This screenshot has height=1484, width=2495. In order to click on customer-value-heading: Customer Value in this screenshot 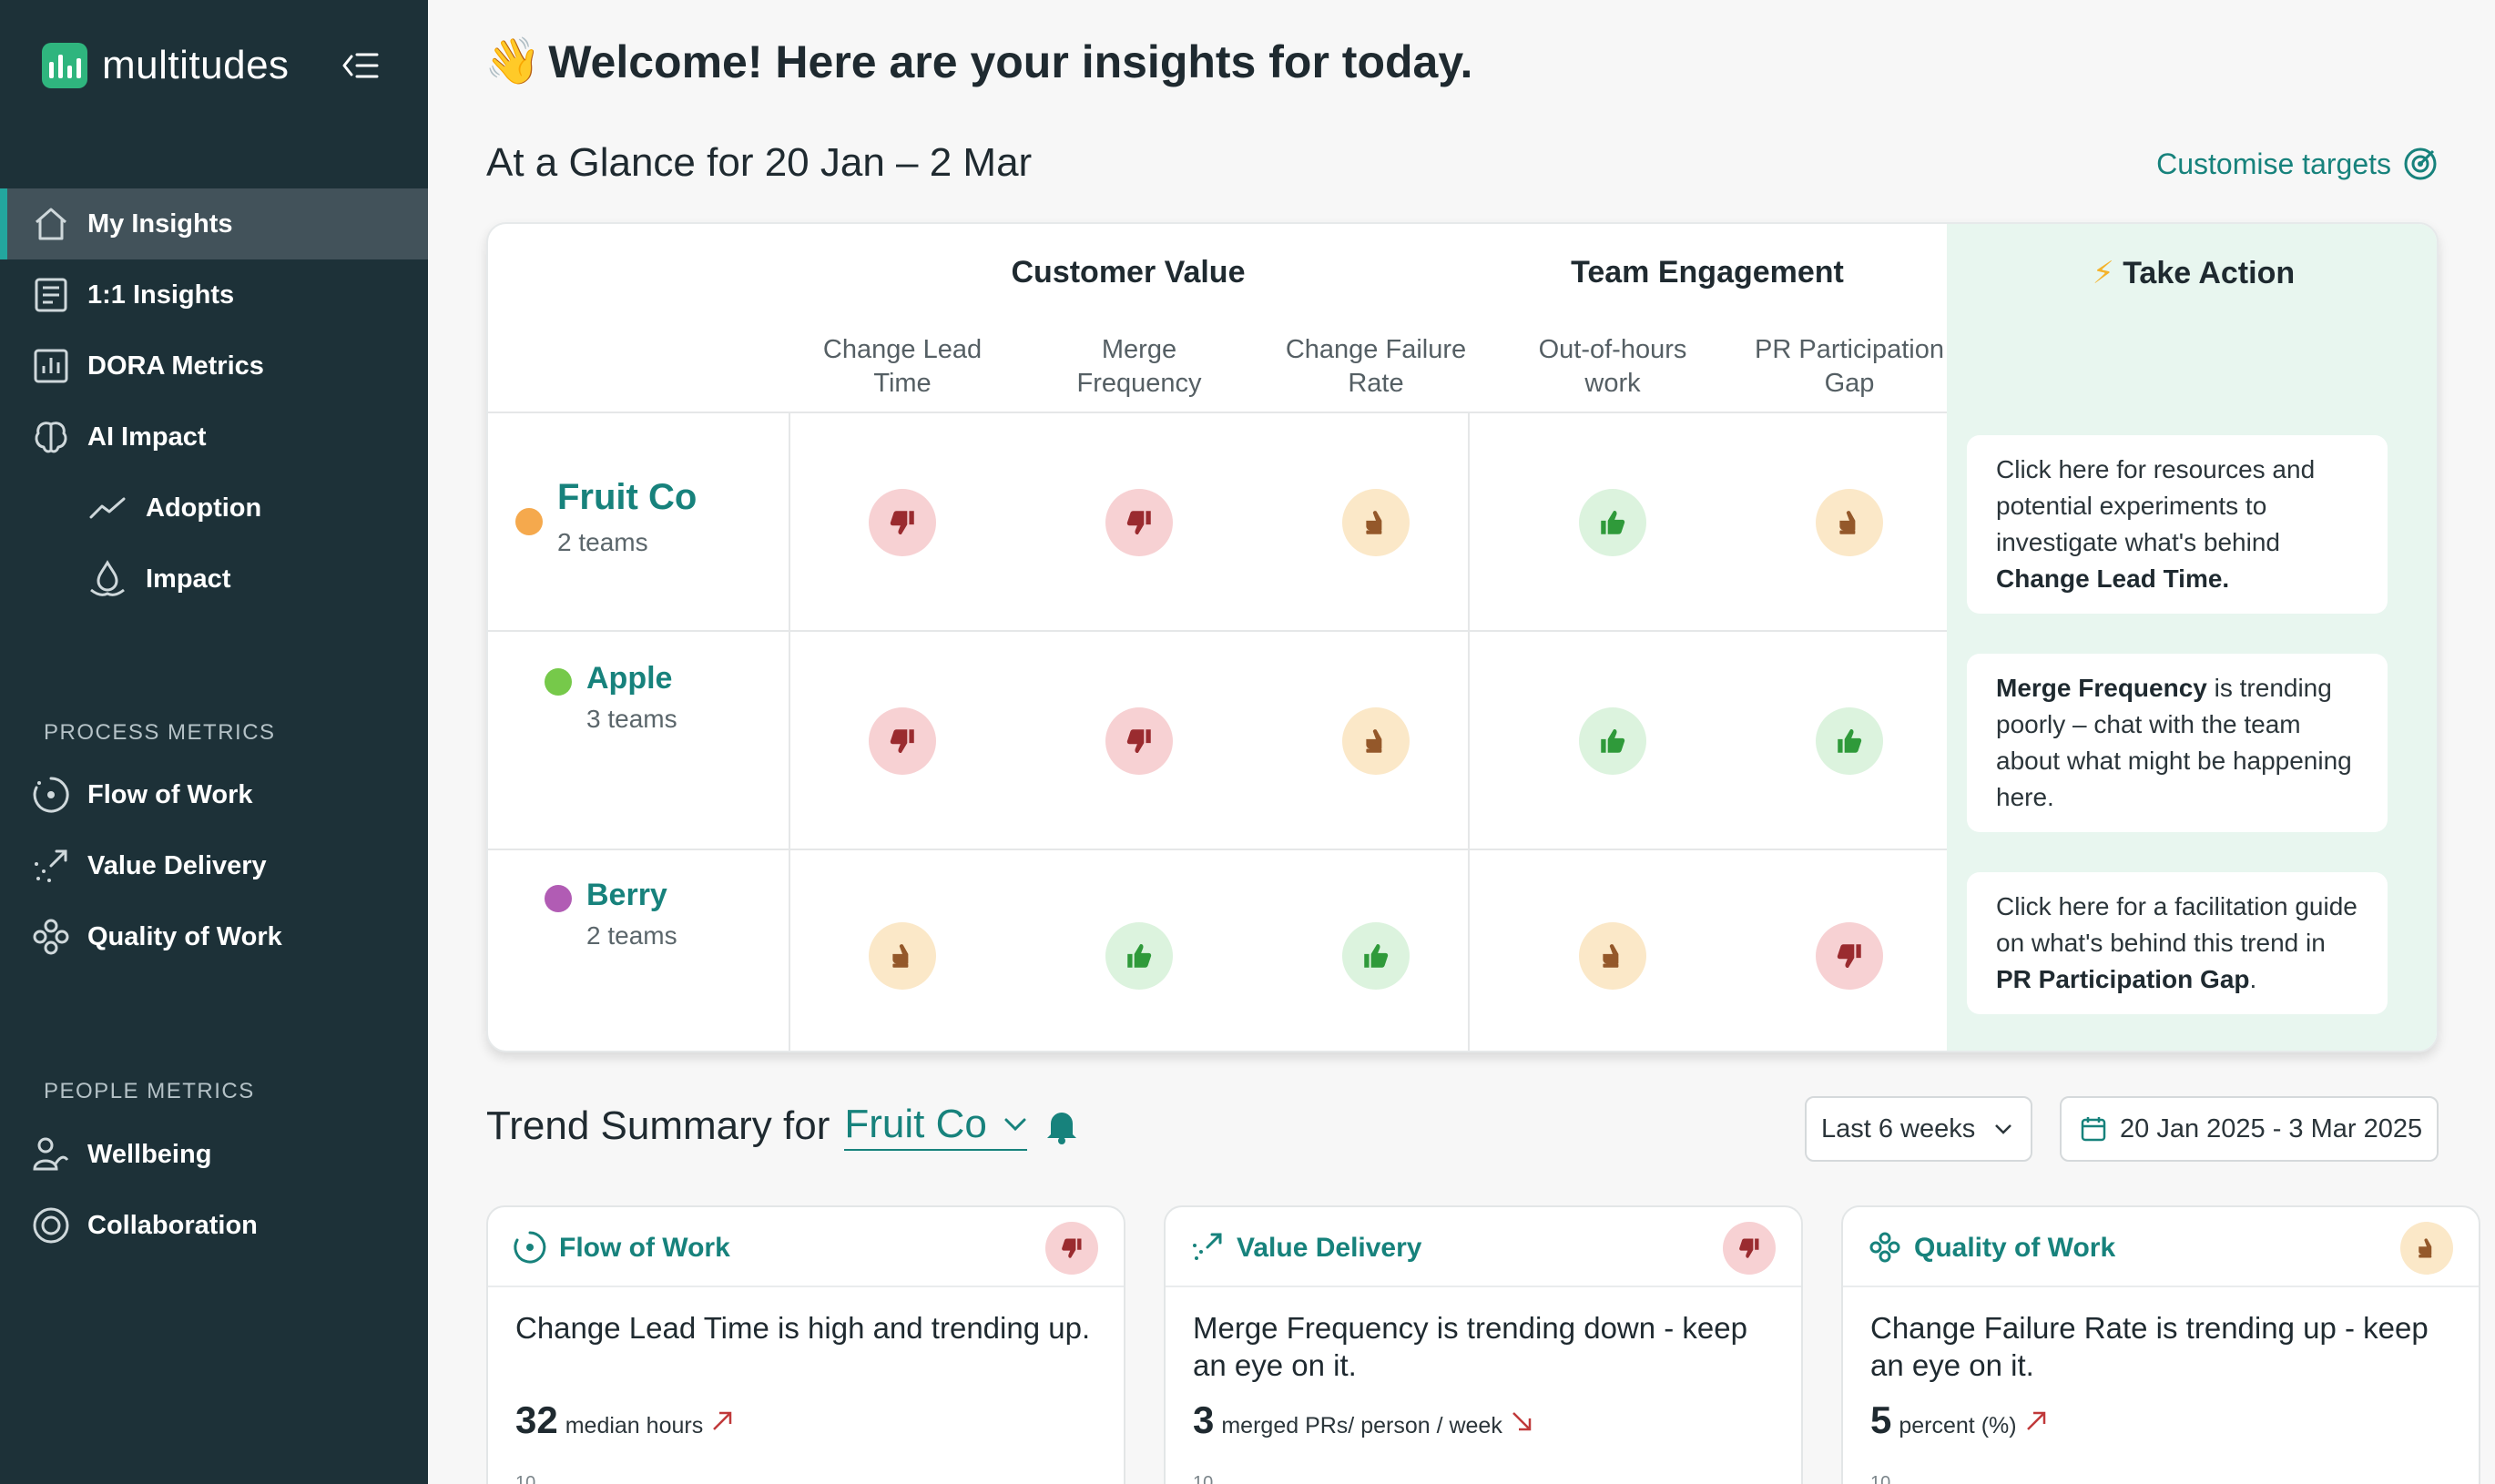, I will do `click(1128, 272)`.